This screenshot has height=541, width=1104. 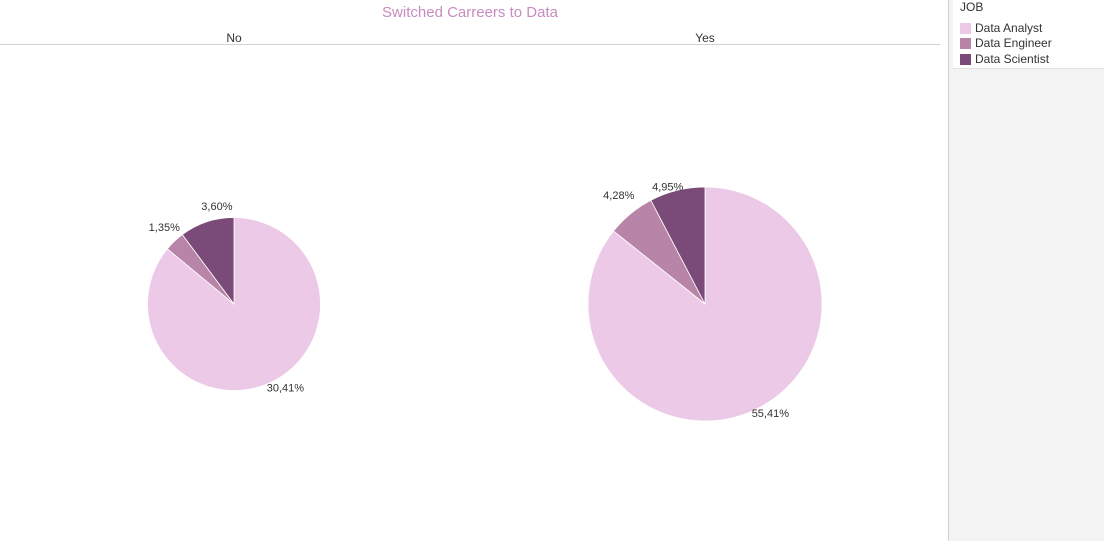 What do you see at coordinates (965, 43) in the screenshot?
I see `legend-swatch-data-engineer` at bounding box center [965, 43].